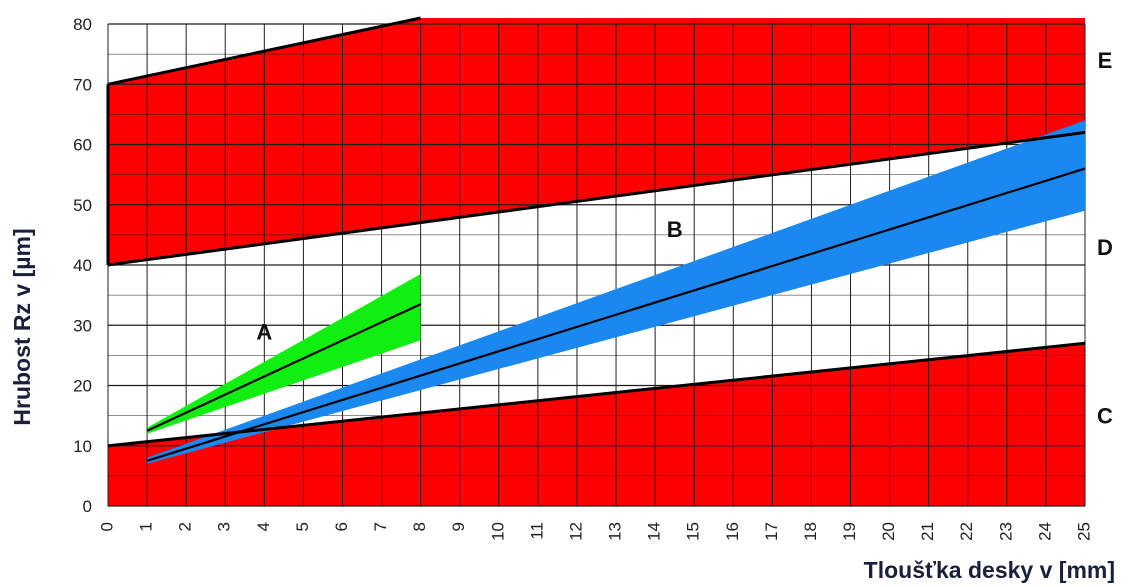 This screenshot has height=587, width=1129. Describe the element at coordinates (1105, 247) in the screenshot. I see `zone-label-d: D` at that location.